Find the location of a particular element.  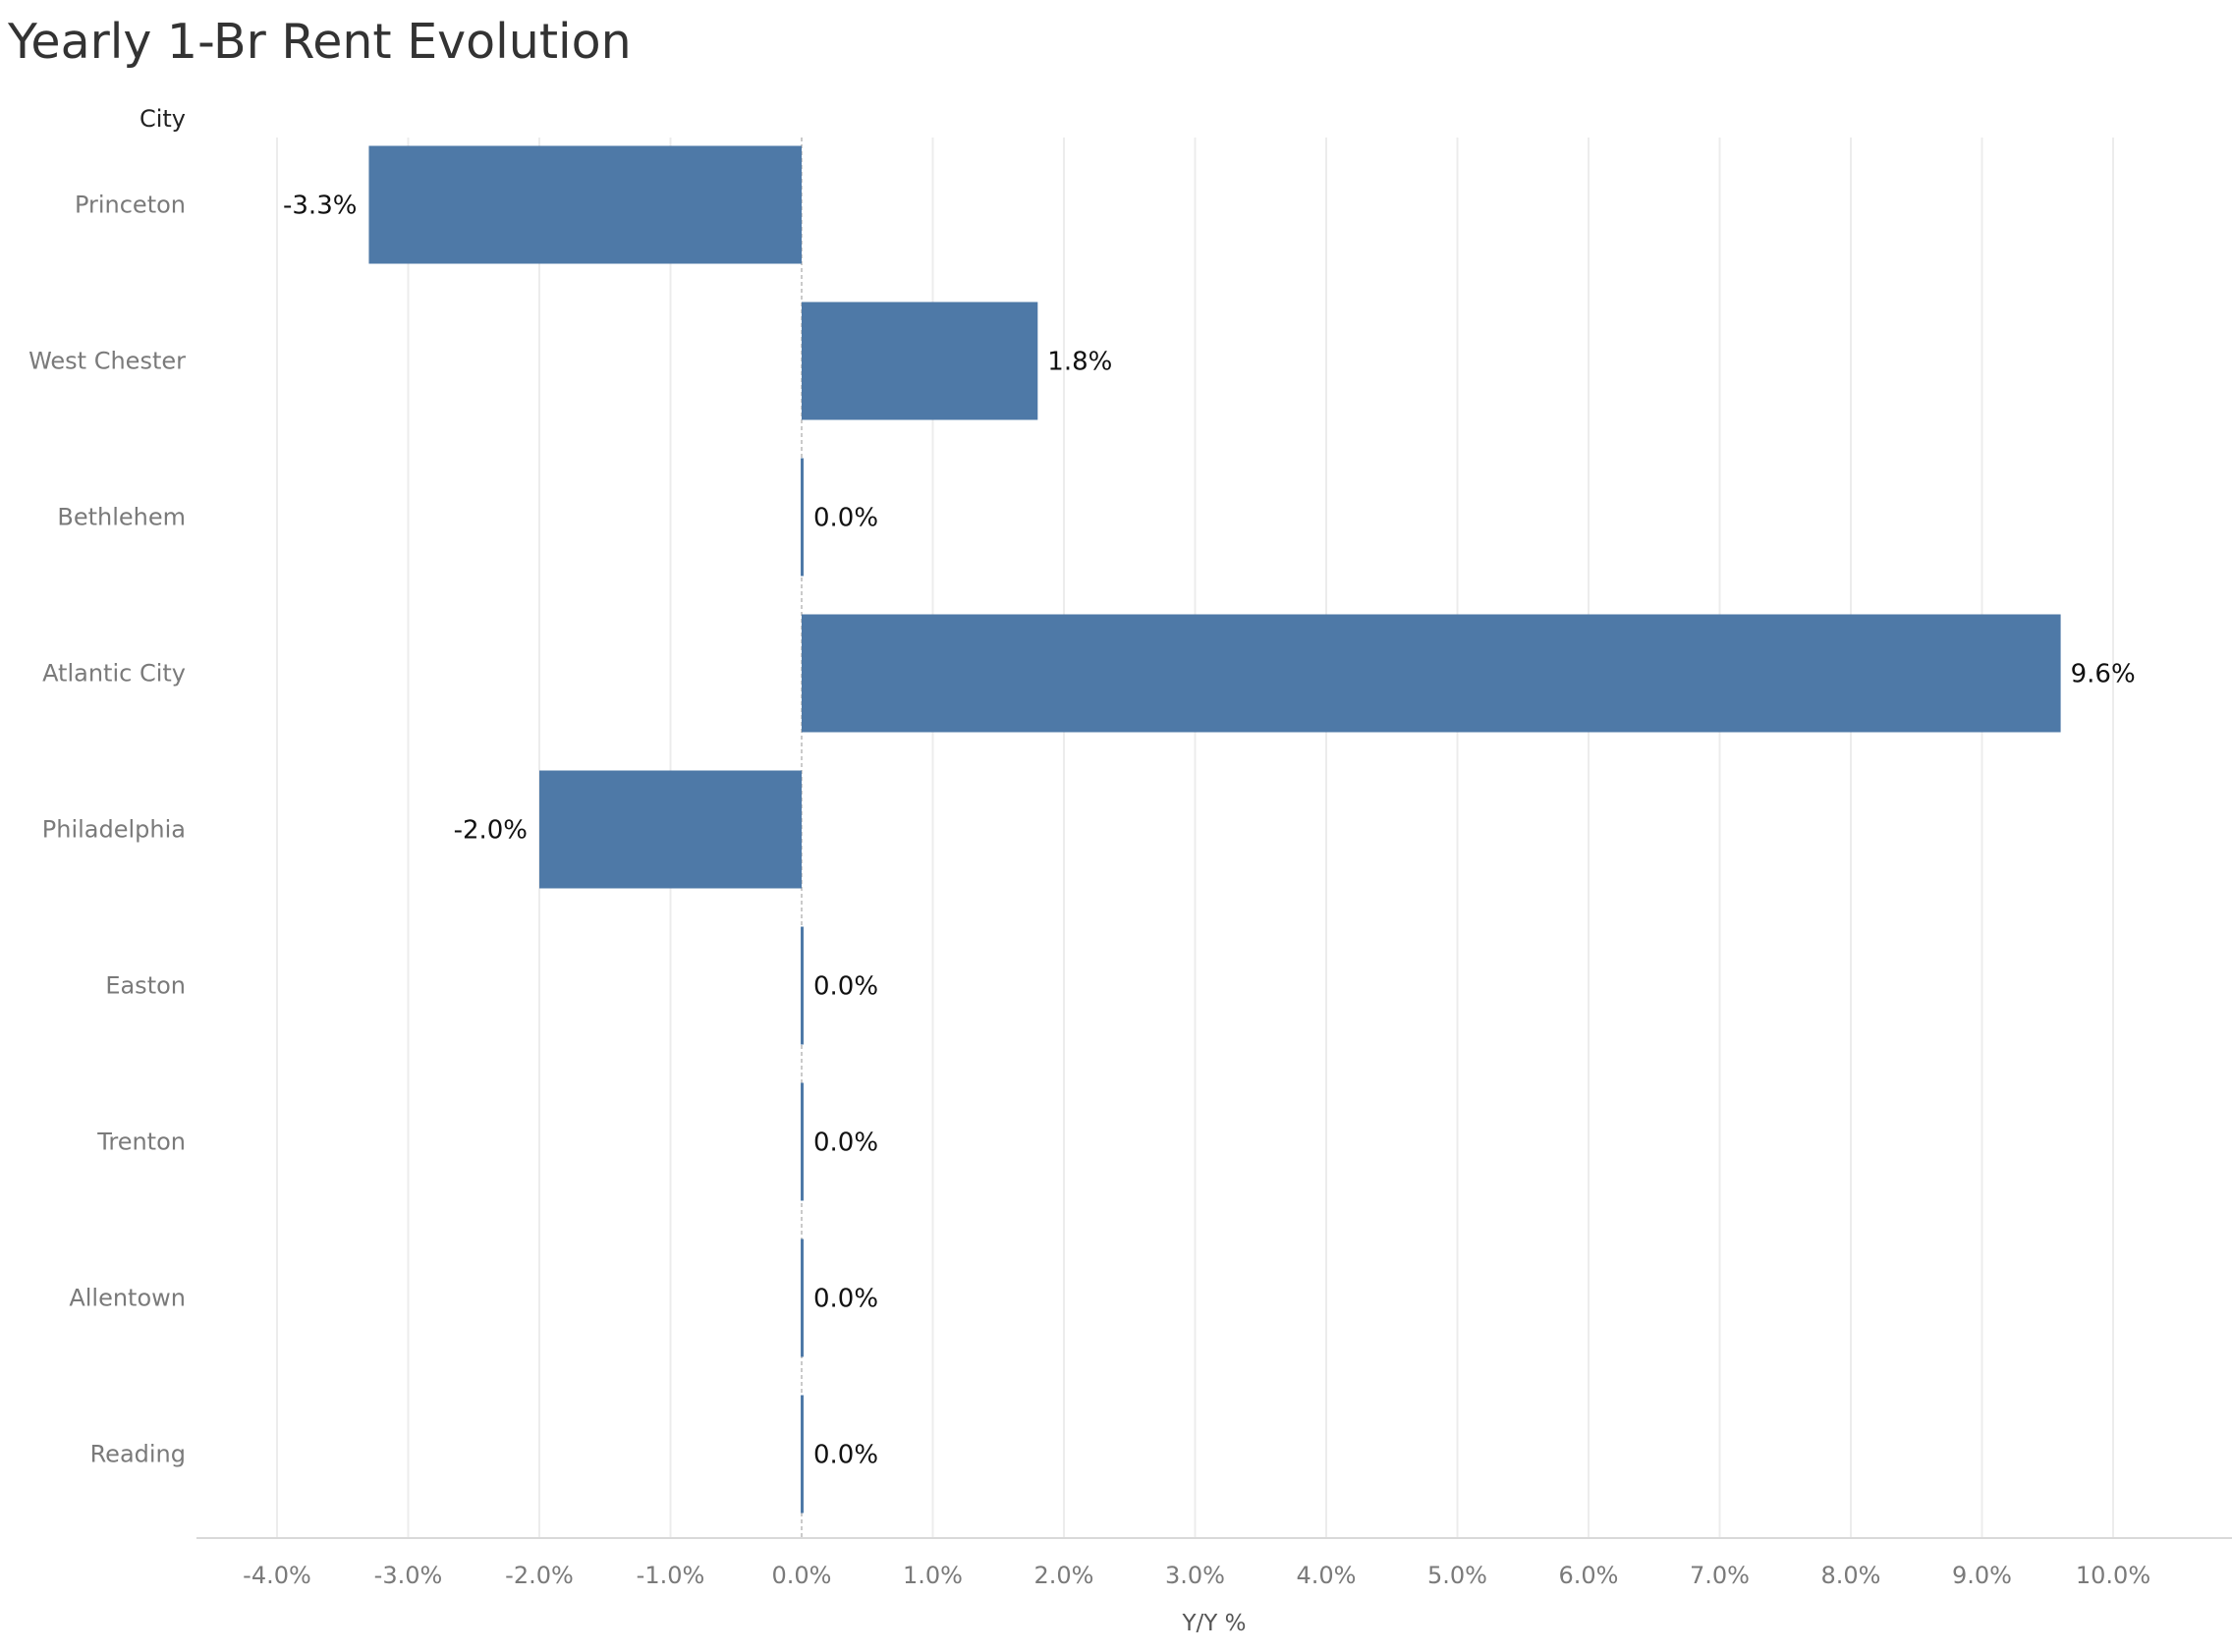

row-header: City is located at coordinates (163, 119).